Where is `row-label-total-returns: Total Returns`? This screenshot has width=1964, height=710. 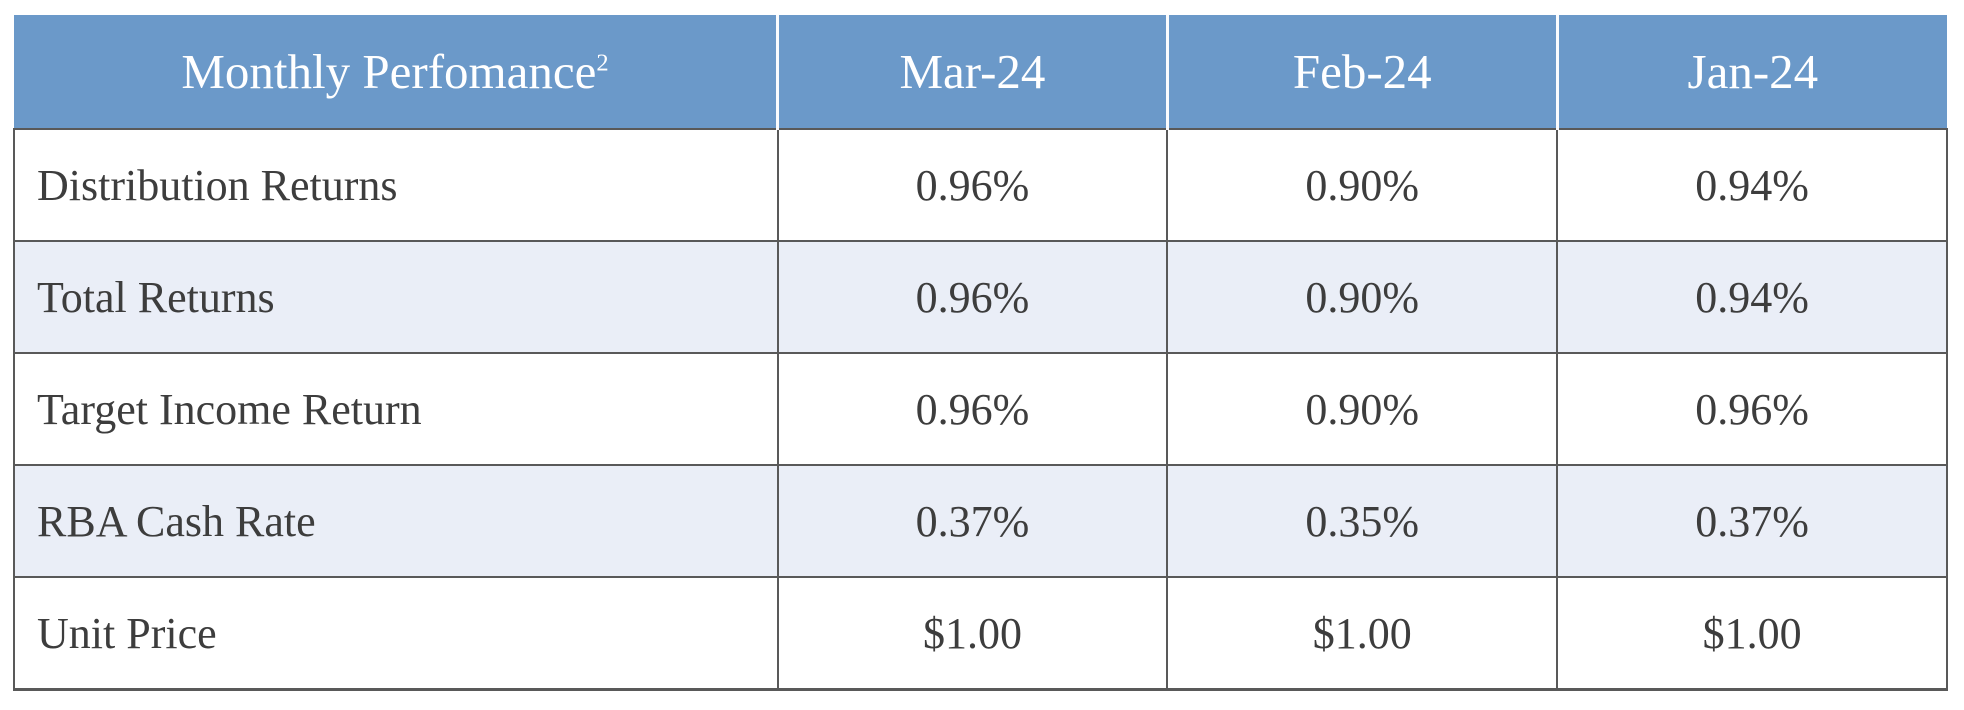
row-label-total-returns: Total Returns is located at coordinates (396, 297).